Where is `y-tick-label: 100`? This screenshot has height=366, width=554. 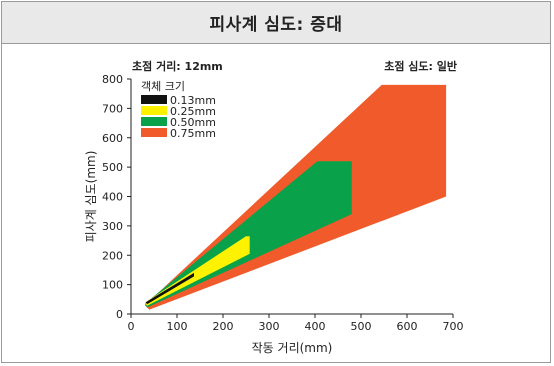
y-tick-label: 100 is located at coordinates (112, 285).